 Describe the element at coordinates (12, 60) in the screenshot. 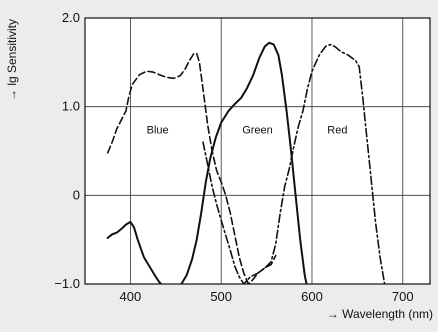

I see `y-axis-label: → lg Sensitivity` at that location.